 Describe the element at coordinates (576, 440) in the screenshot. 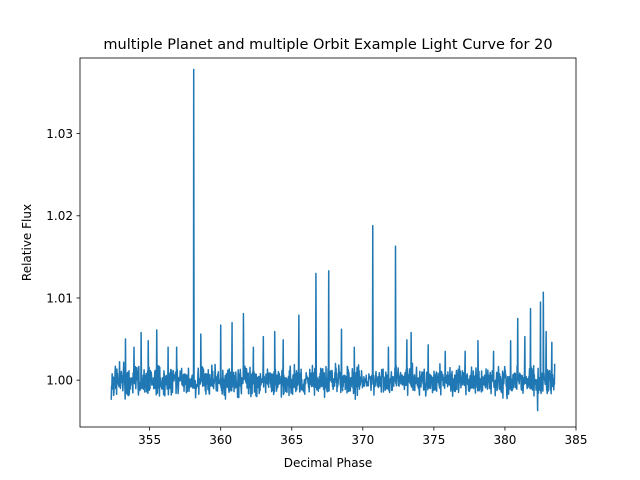

I see `x-tick-label: 385` at that location.